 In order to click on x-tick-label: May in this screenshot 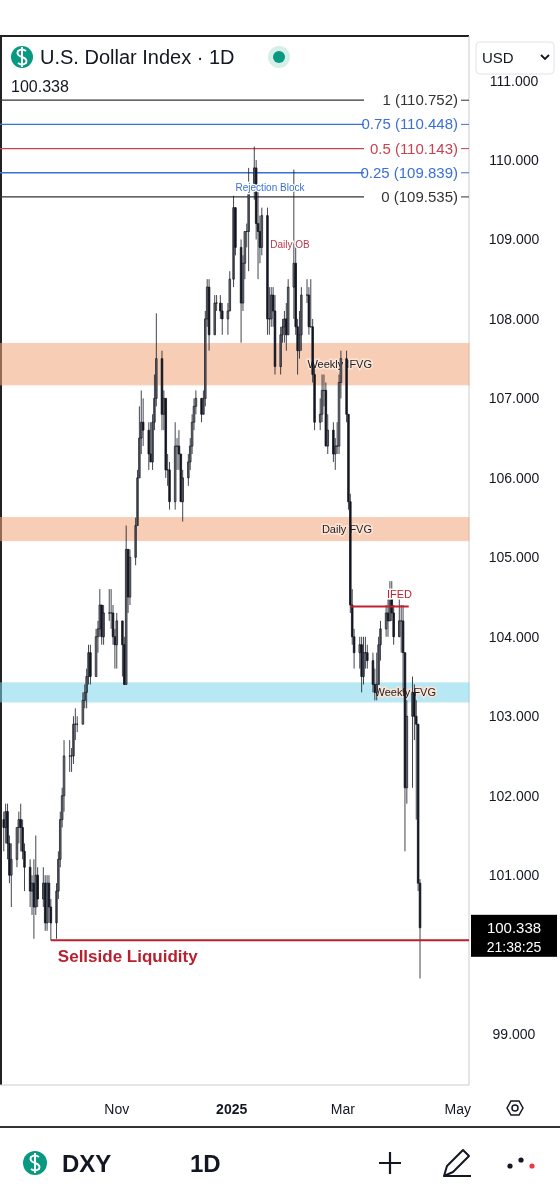, I will do `click(457, 1109)`.